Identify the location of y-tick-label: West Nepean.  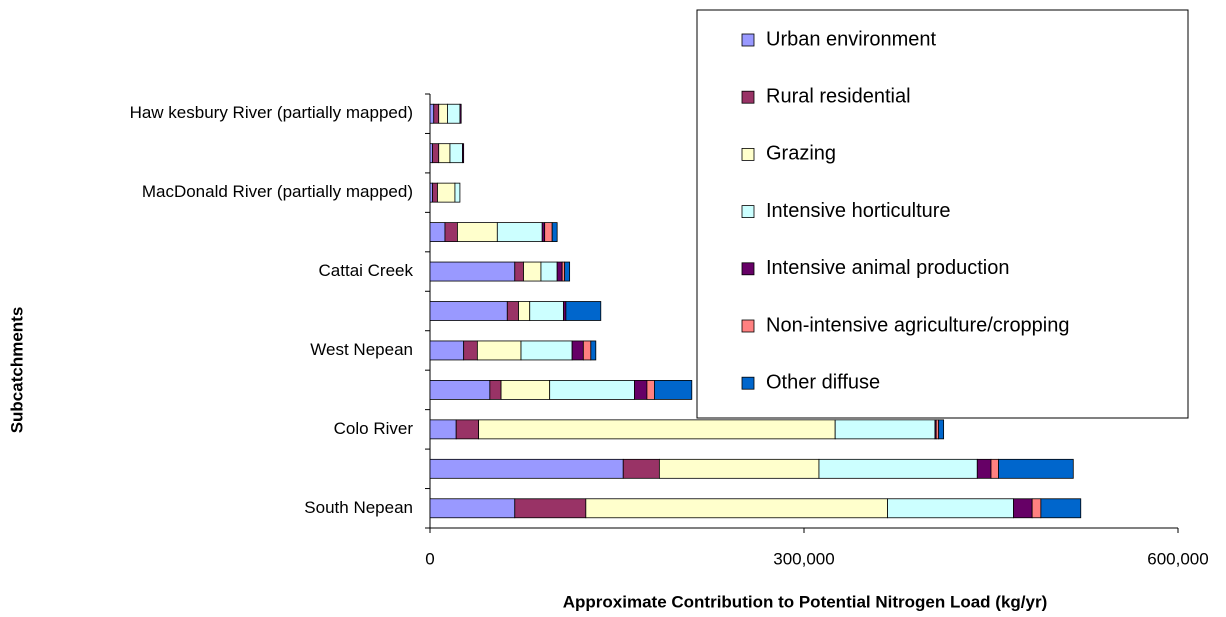
(361, 349).